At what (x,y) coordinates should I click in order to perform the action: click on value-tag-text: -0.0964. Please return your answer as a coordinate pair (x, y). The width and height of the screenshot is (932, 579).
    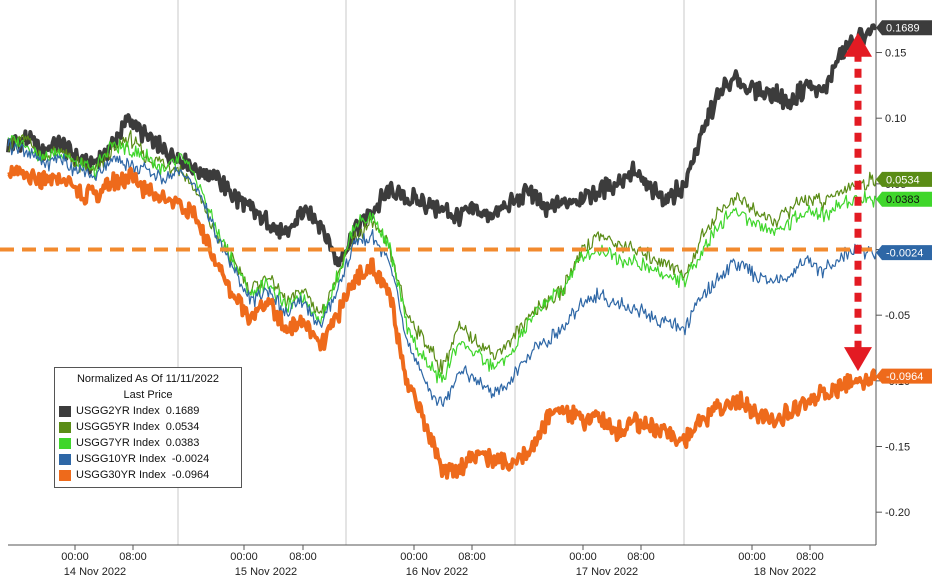
    Looking at the image, I should click on (904, 377).